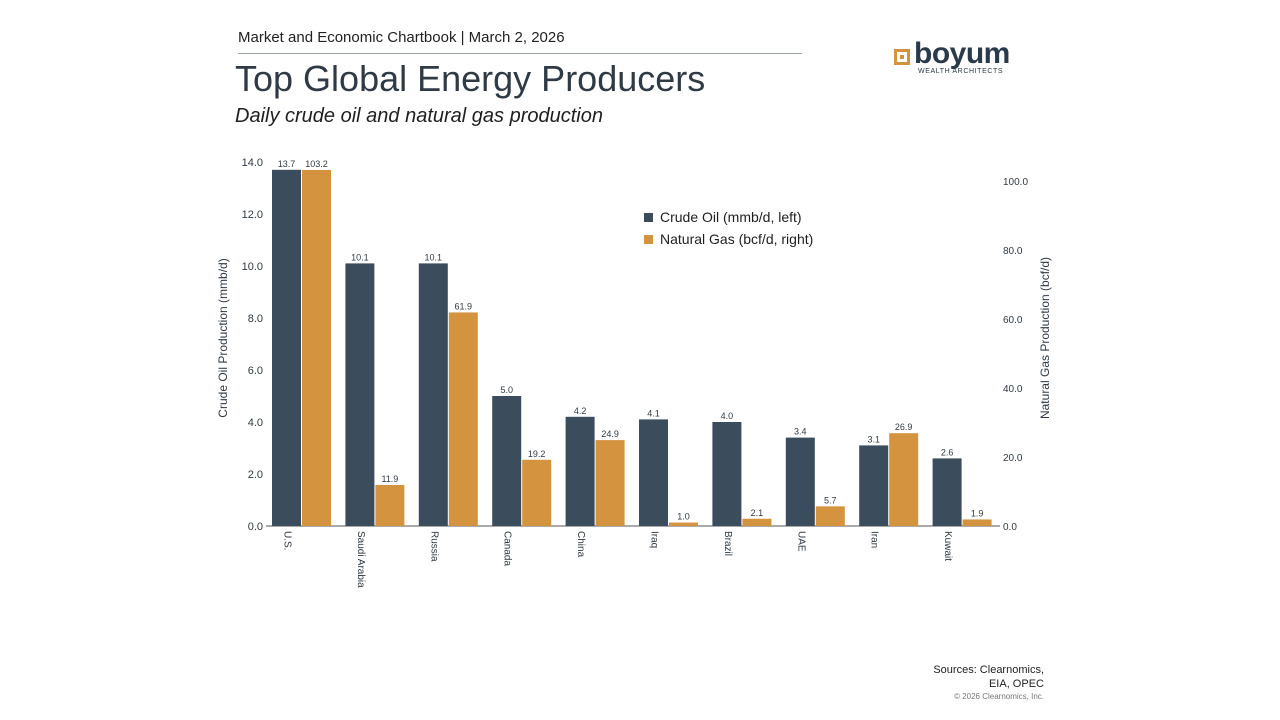  Describe the element at coordinates (507, 548) in the screenshot. I see `x-category-label: Canada` at that location.